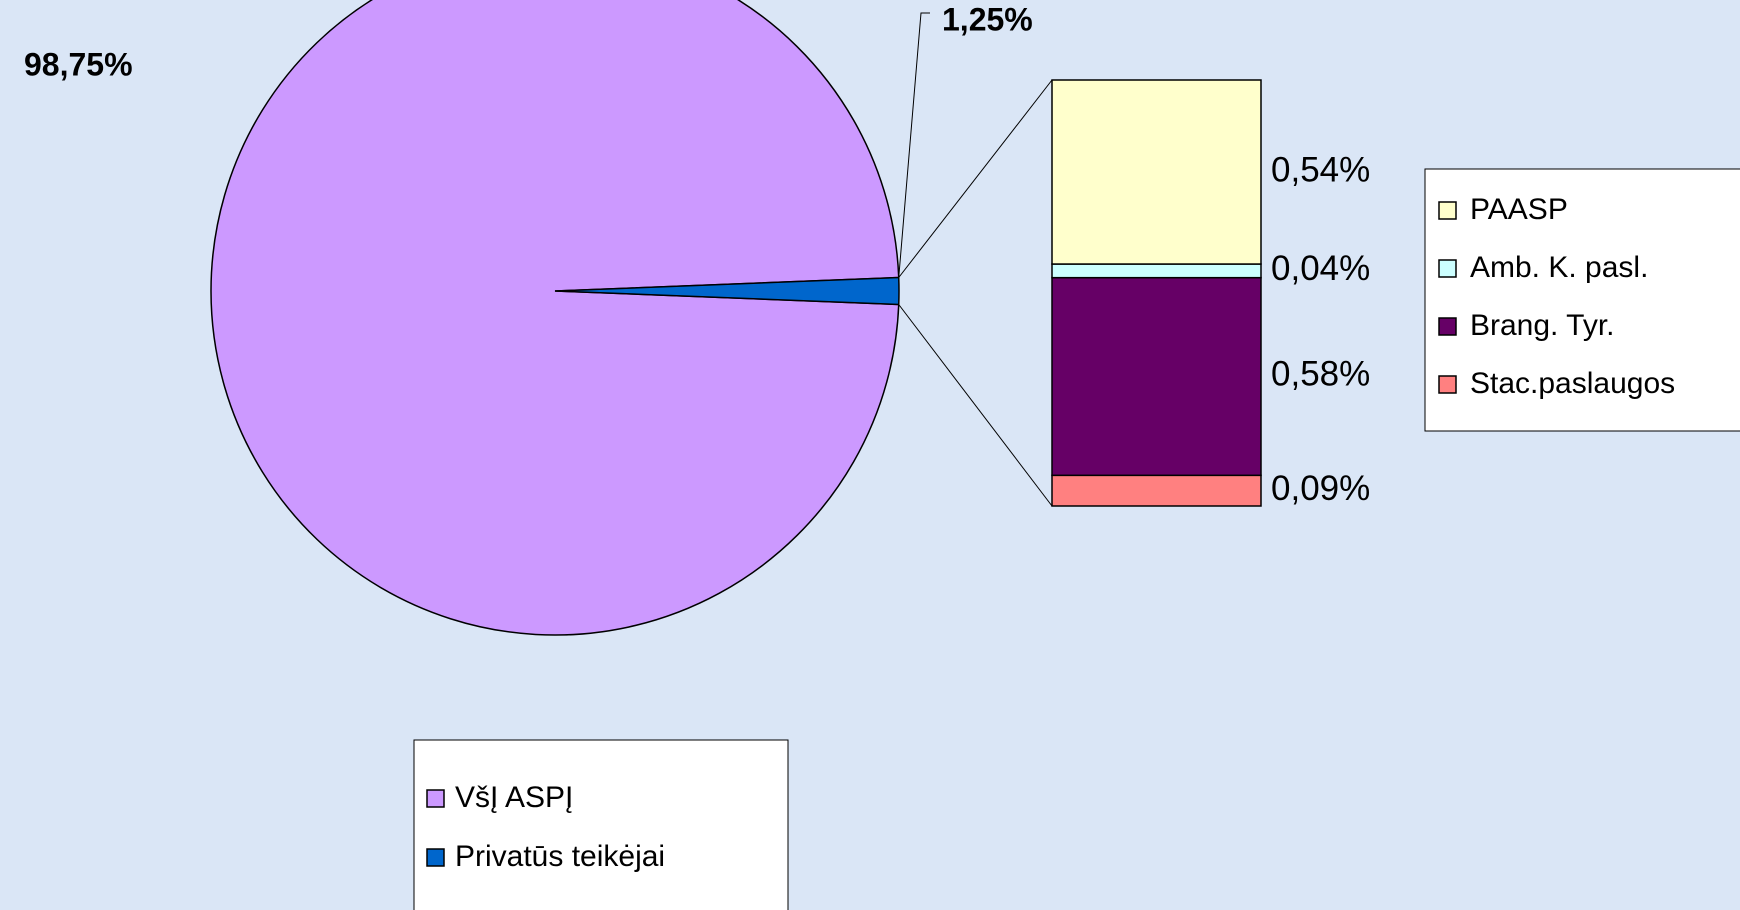  I want to click on slice-label: 98,75%, so click(78, 64).